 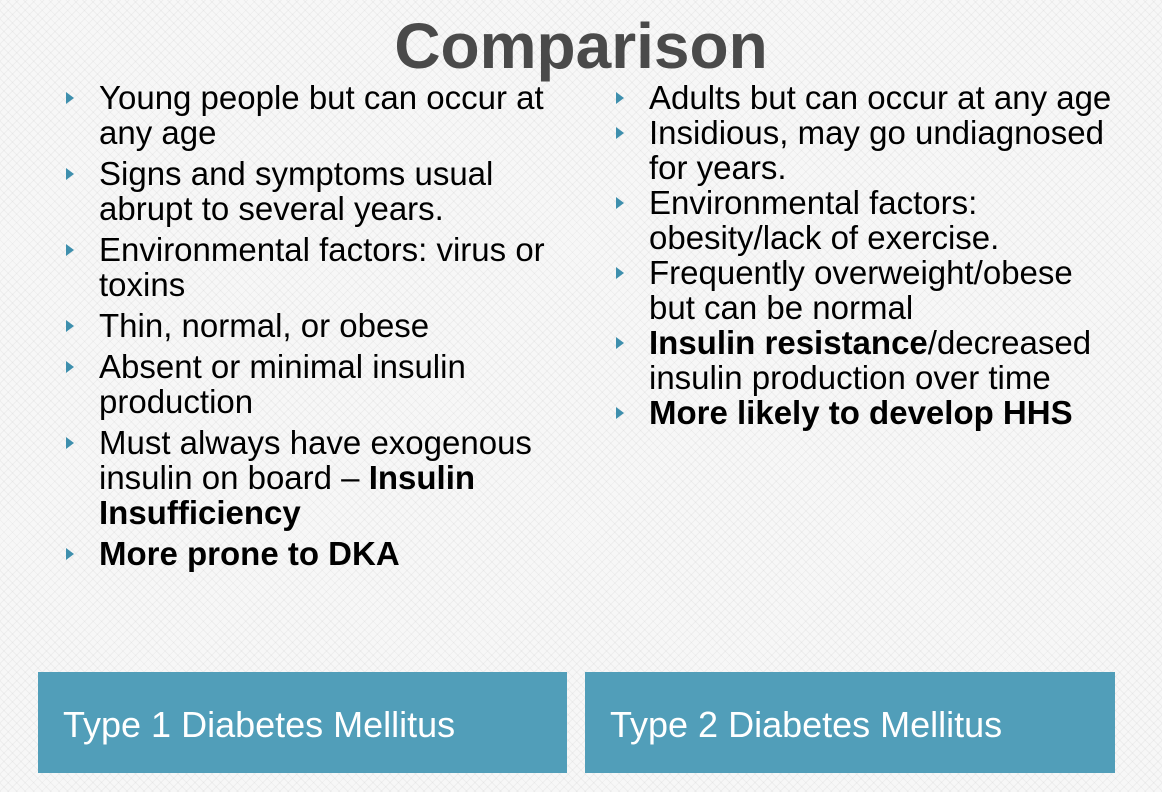 I want to click on bullet-item: Environmental factors: virus or toxins, so click(x=312, y=267).